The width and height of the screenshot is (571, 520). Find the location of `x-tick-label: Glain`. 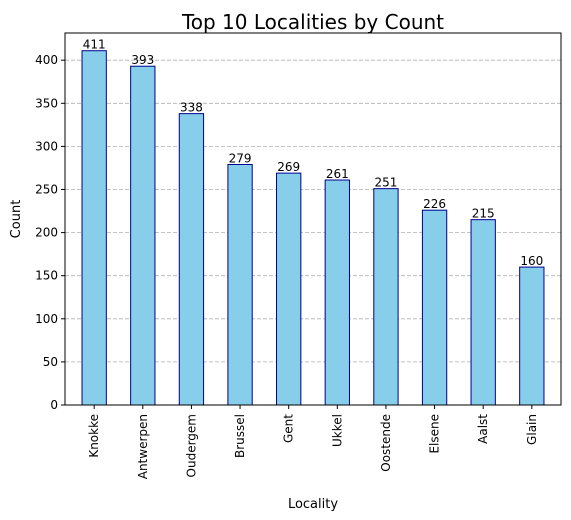

x-tick-label: Glain is located at coordinates (532, 429).